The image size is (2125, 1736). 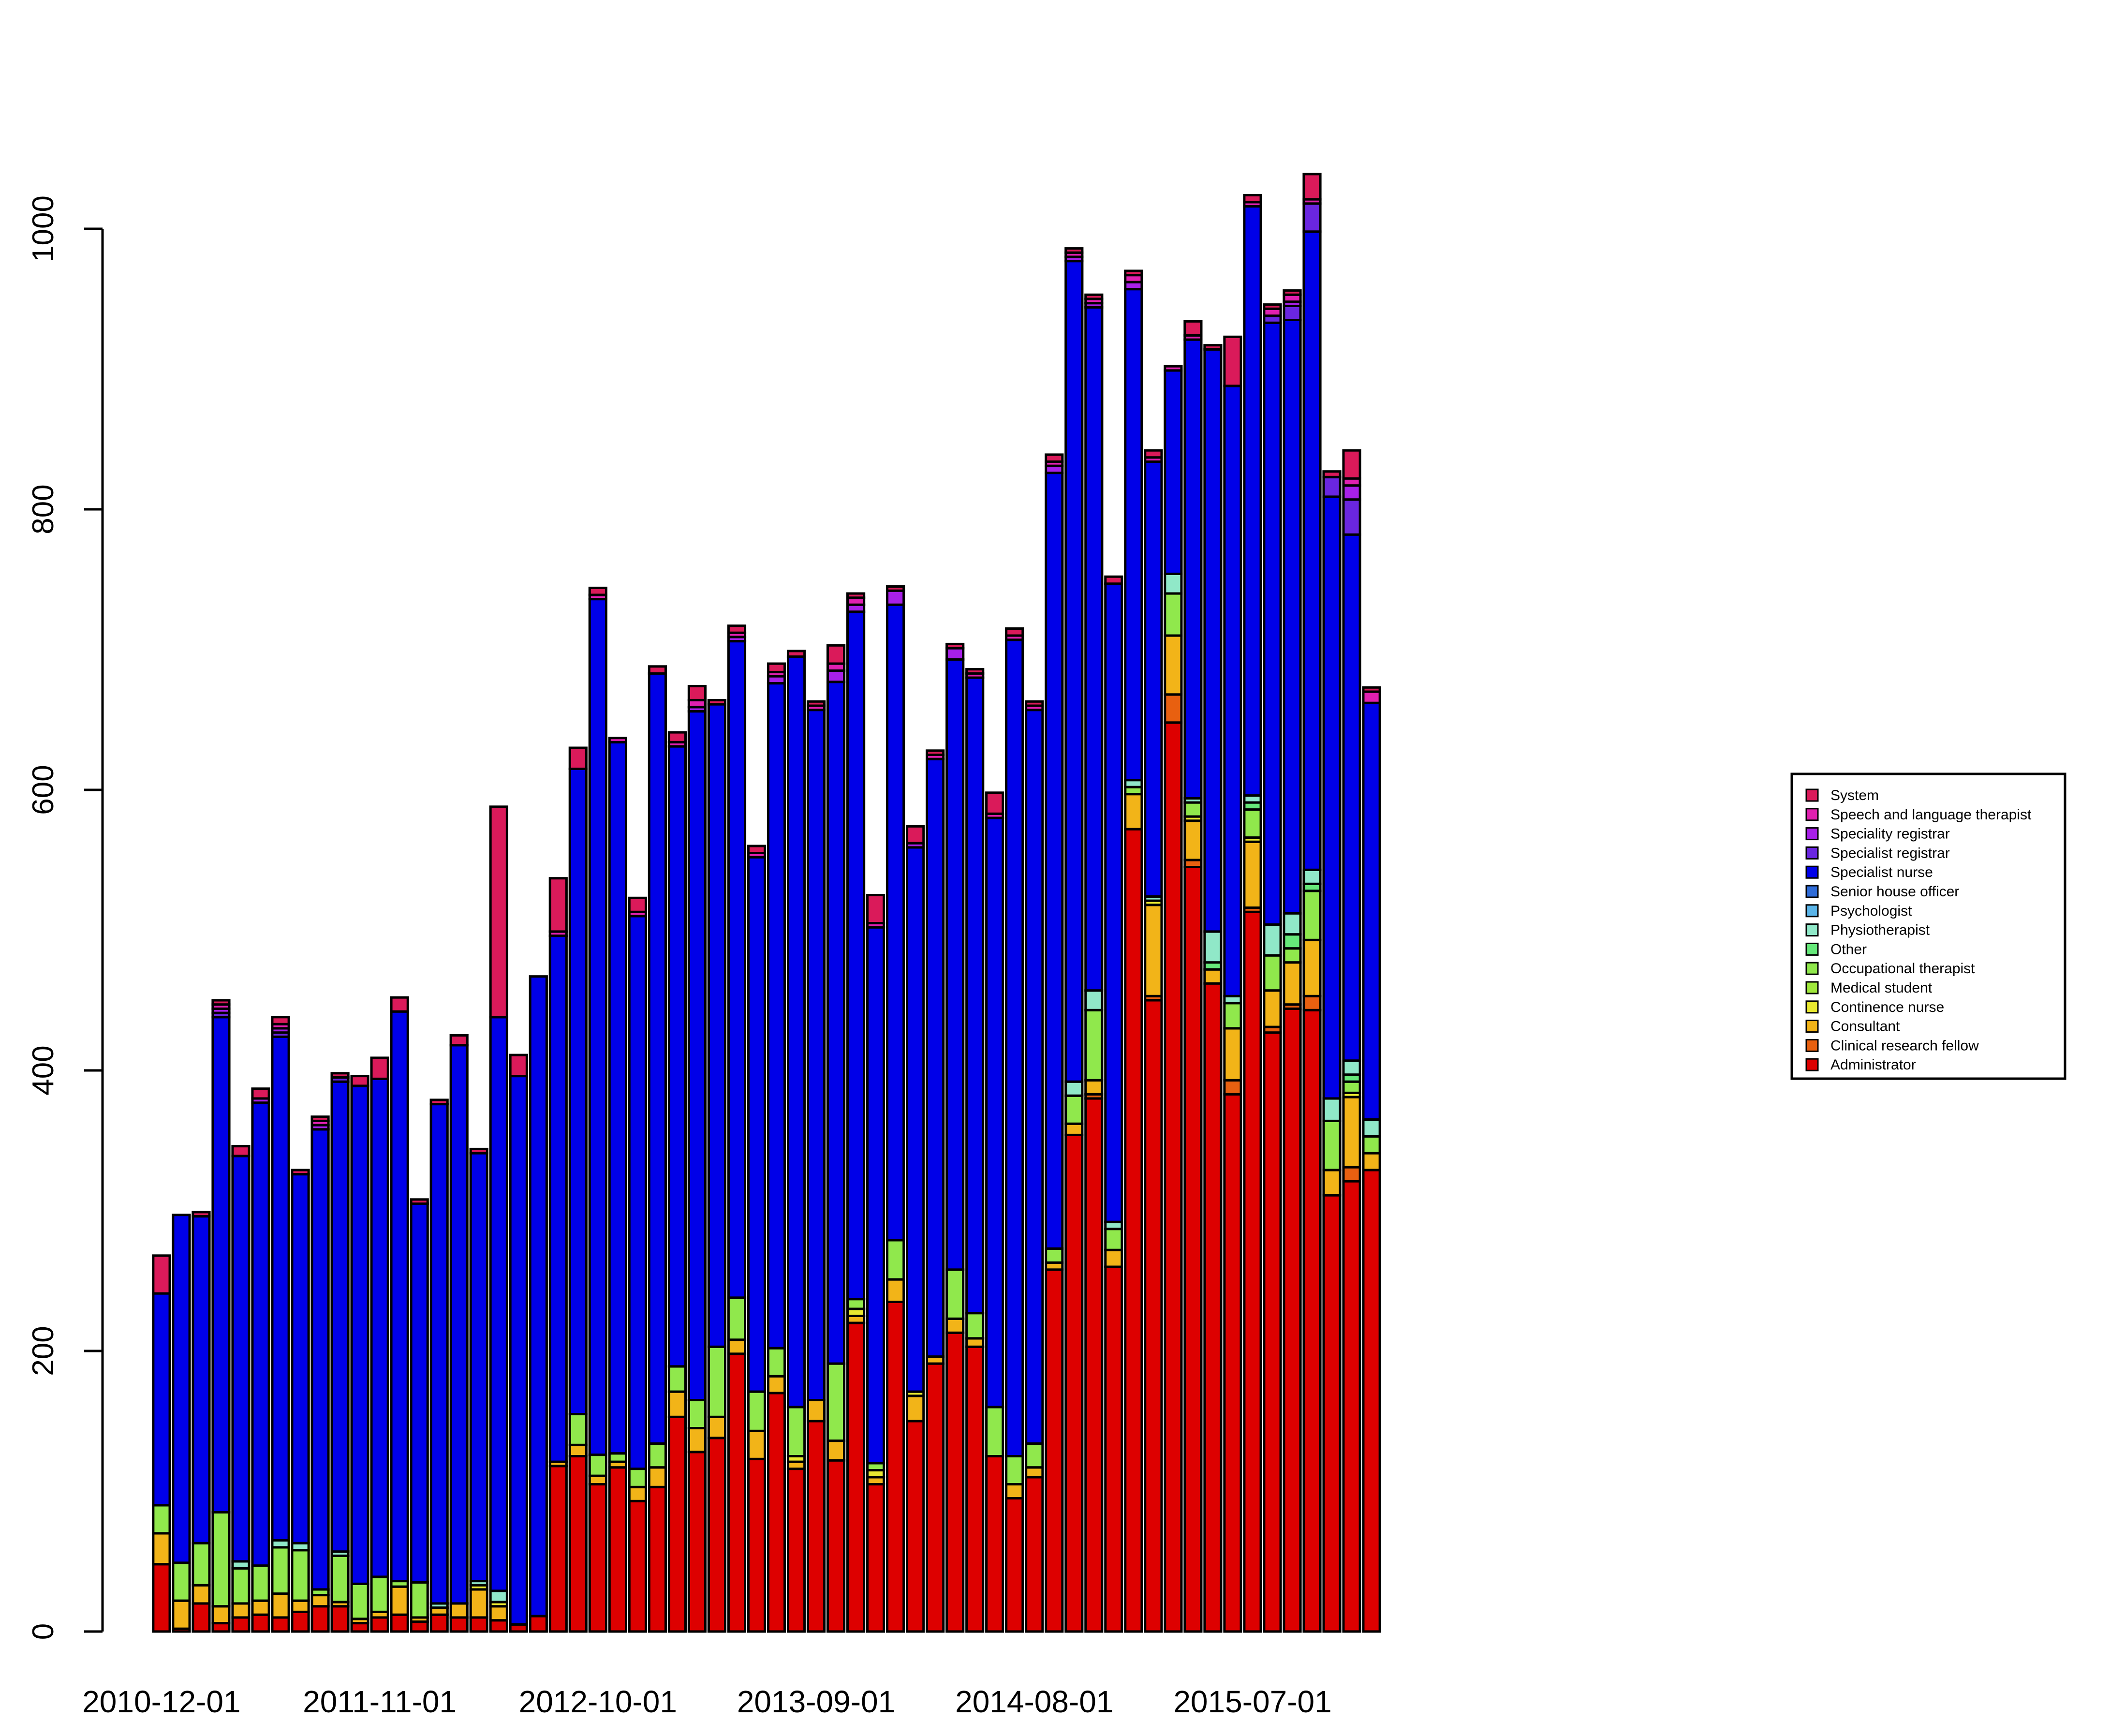 What do you see at coordinates (1812, 1045) in the screenshot?
I see `legend-swatch-clinical-research-fellow` at bounding box center [1812, 1045].